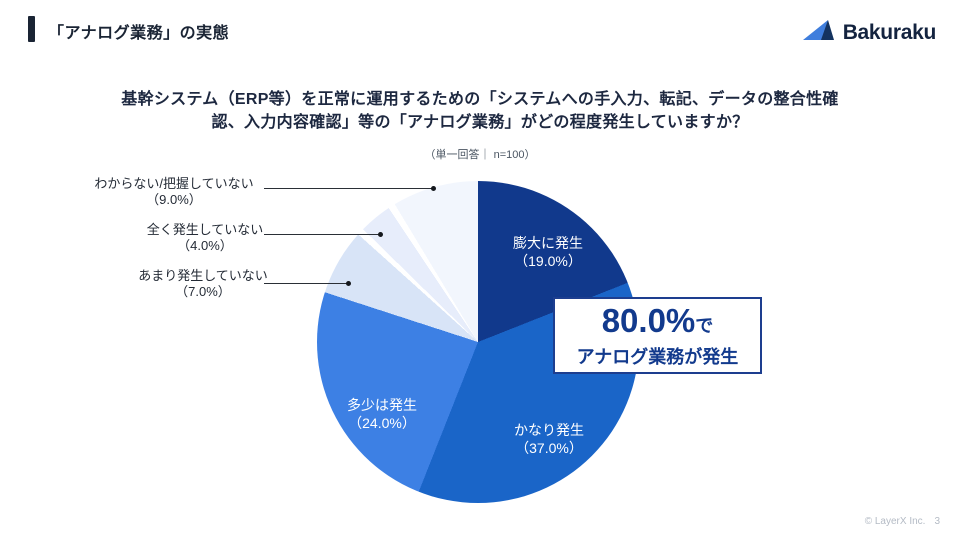 This screenshot has height=540, width=960. I want to click on logo-text: Bakuraku, so click(889, 32).